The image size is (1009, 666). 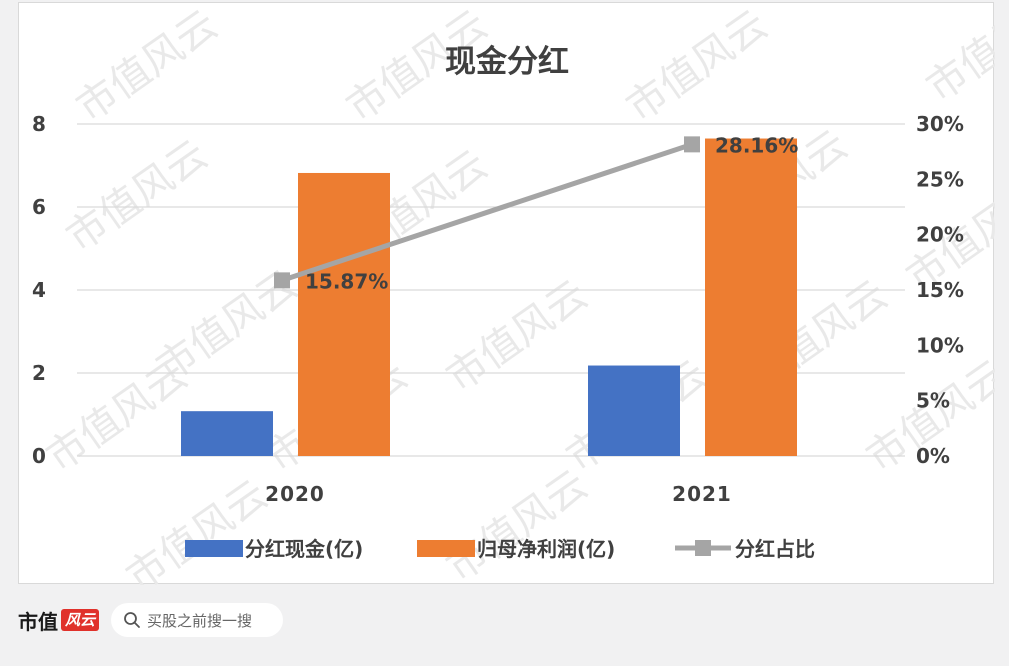 What do you see at coordinates (39, 124) in the screenshot?
I see `y-left-tick-label: 8` at bounding box center [39, 124].